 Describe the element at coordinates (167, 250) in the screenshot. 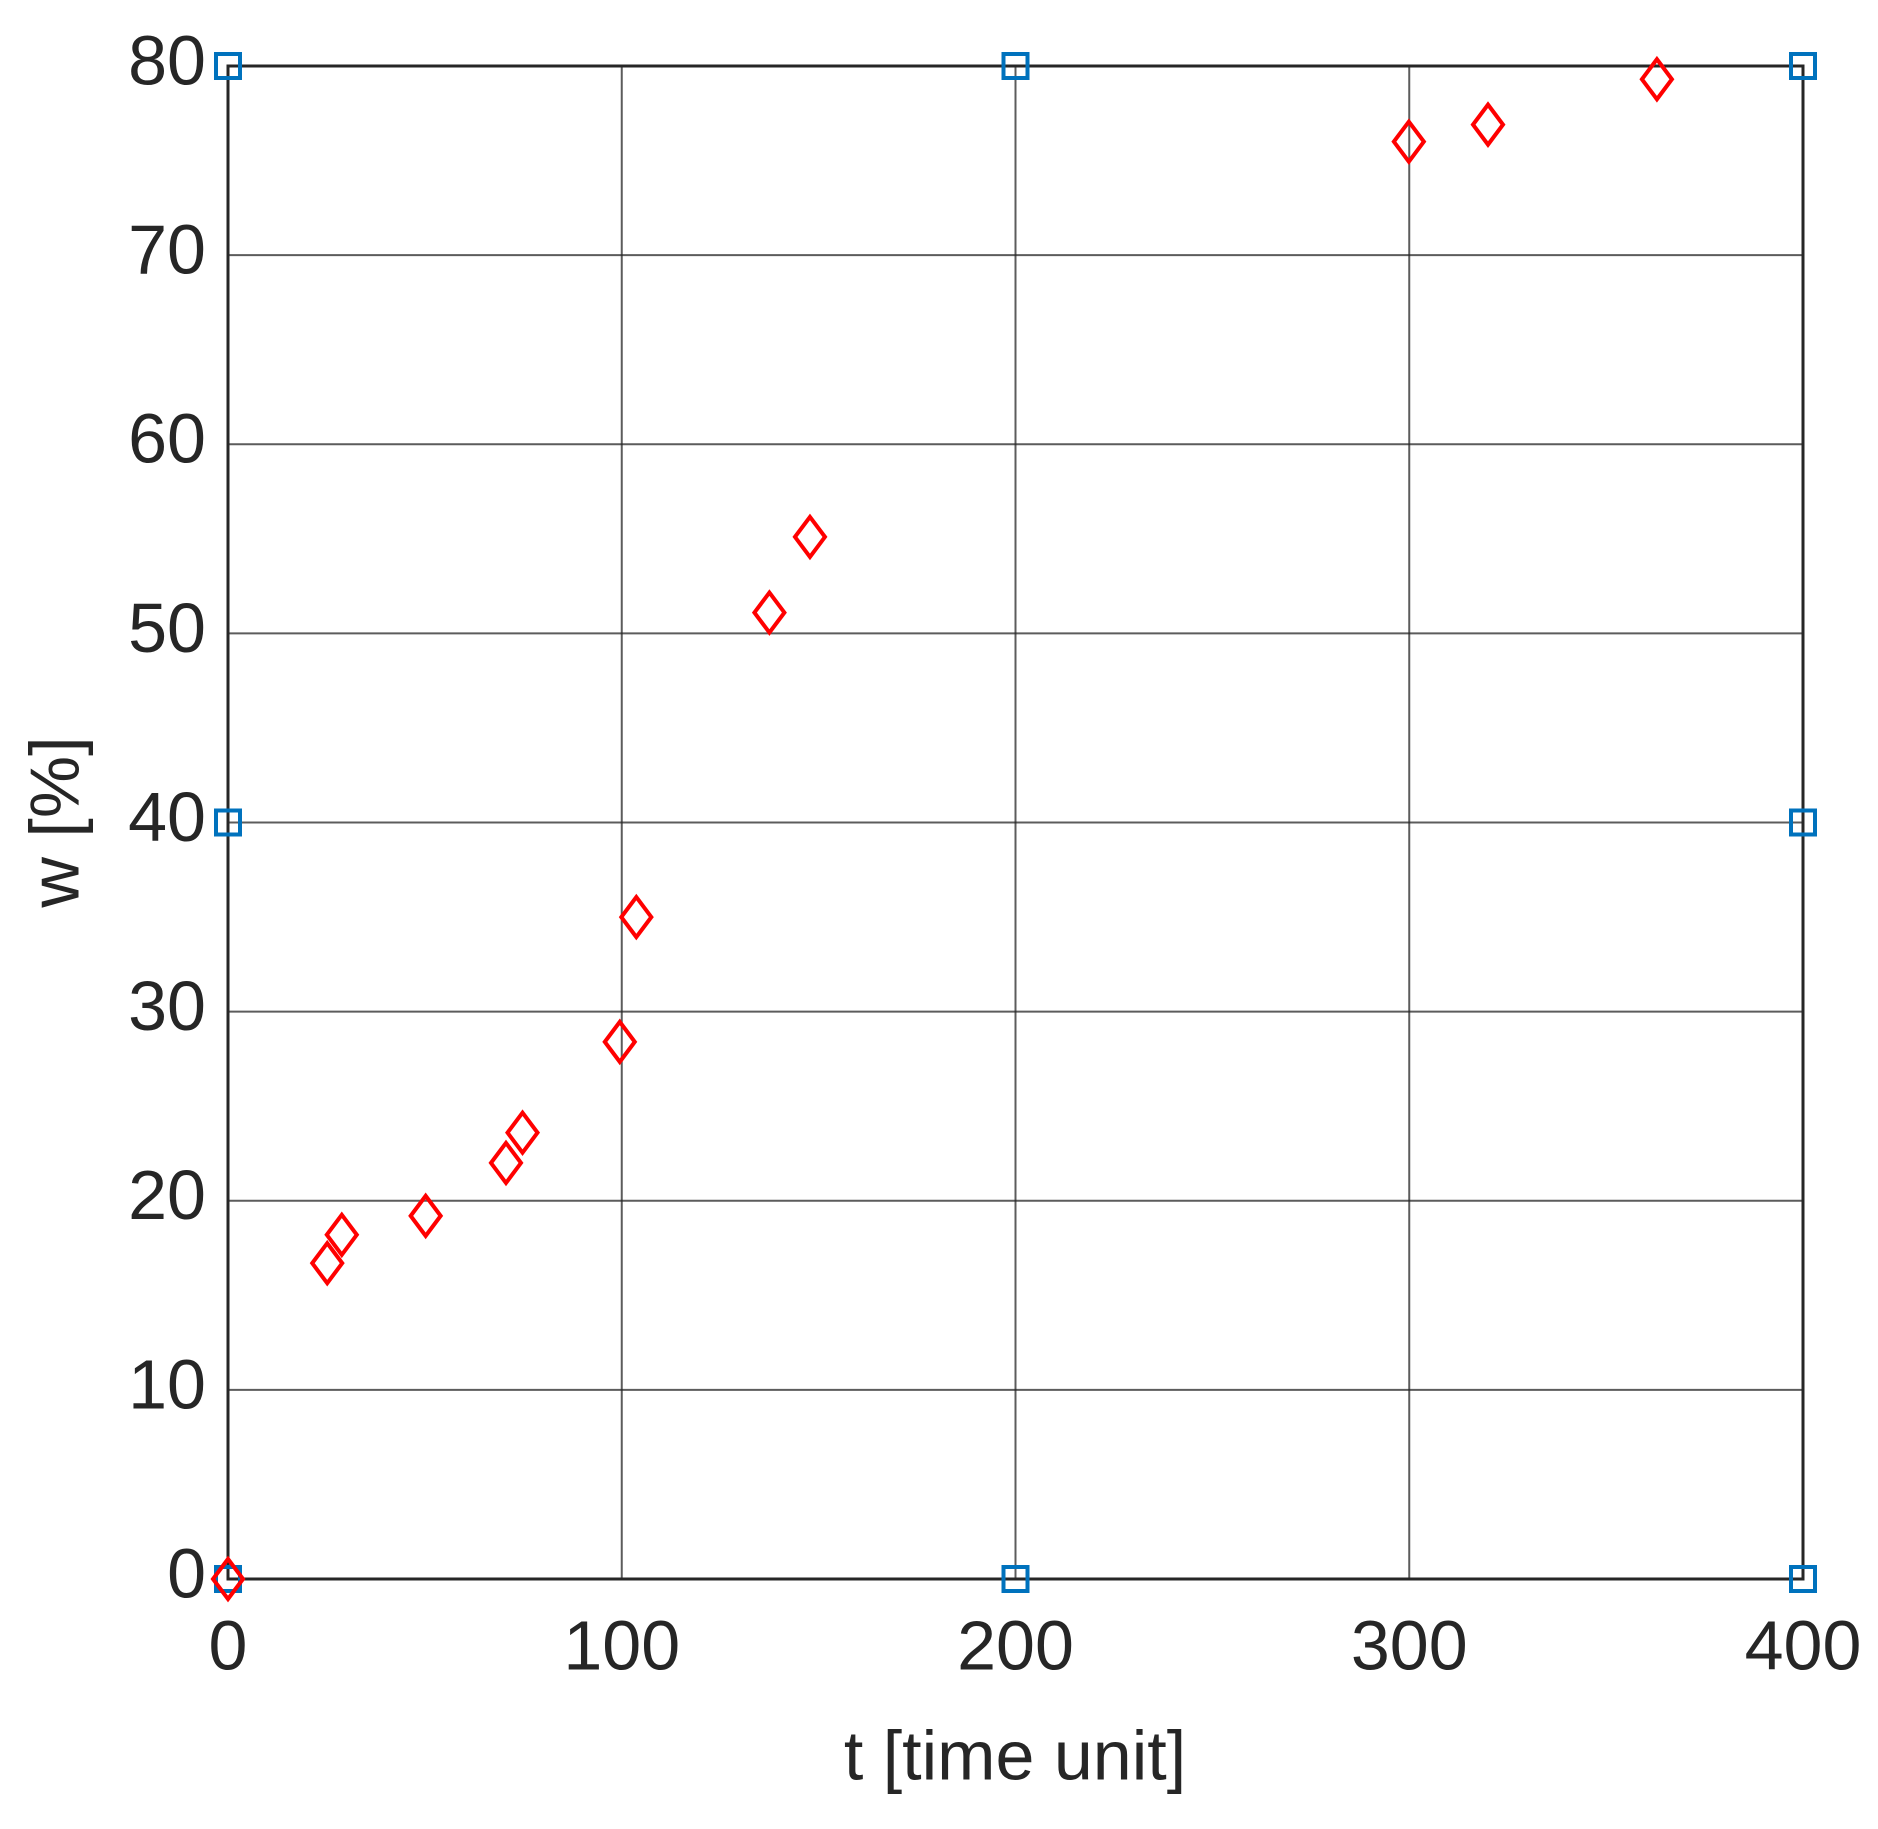

I see `y-tick-label: 70` at that location.